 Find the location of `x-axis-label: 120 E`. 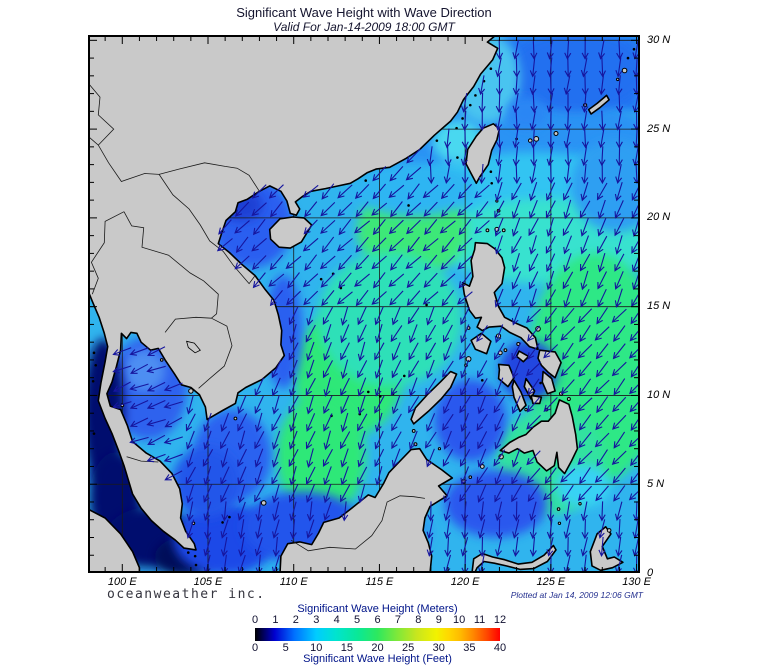

x-axis-label: 120 E is located at coordinates (465, 582).